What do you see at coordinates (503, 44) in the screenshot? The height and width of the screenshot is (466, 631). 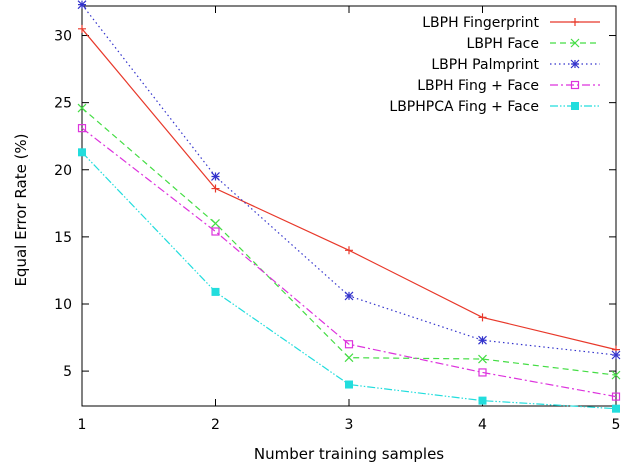 I see `legend-label: LBPH Face` at bounding box center [503, 44].